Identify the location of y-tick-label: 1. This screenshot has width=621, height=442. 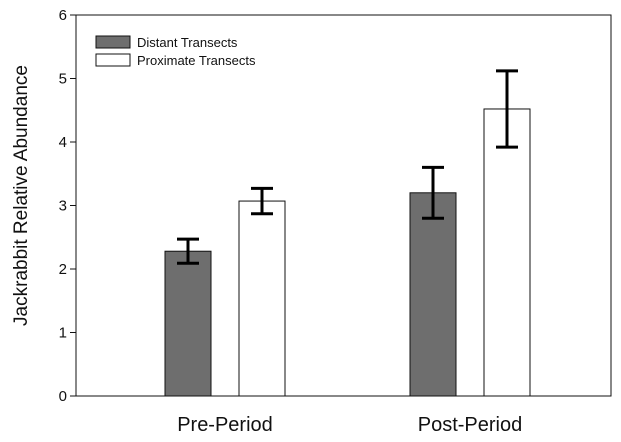
(63, 333).